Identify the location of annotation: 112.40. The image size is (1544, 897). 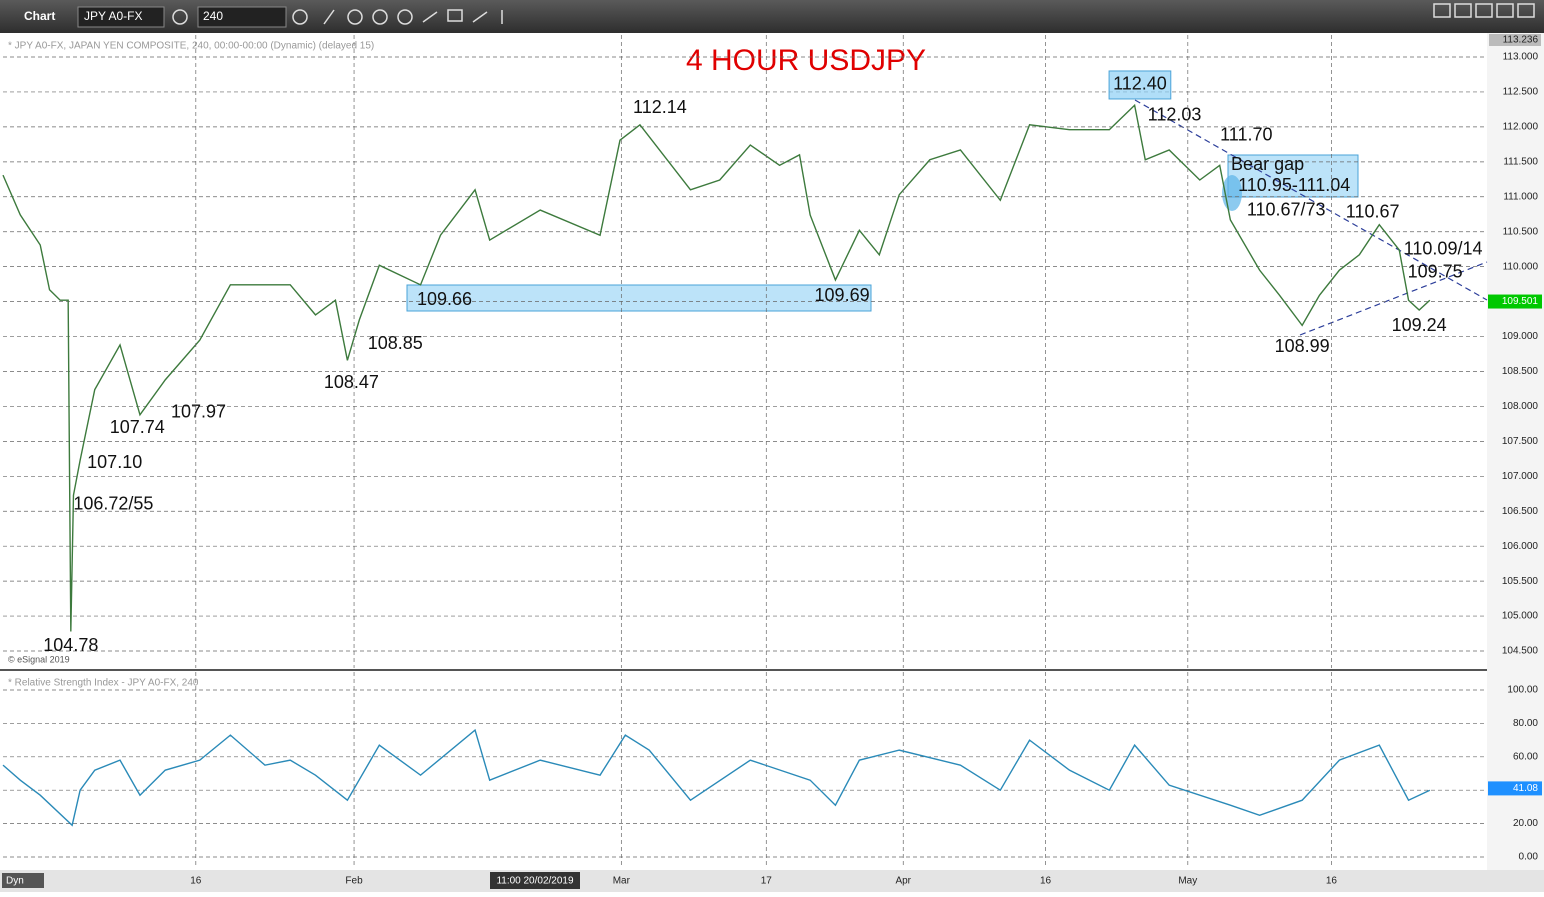
(1140, 84).